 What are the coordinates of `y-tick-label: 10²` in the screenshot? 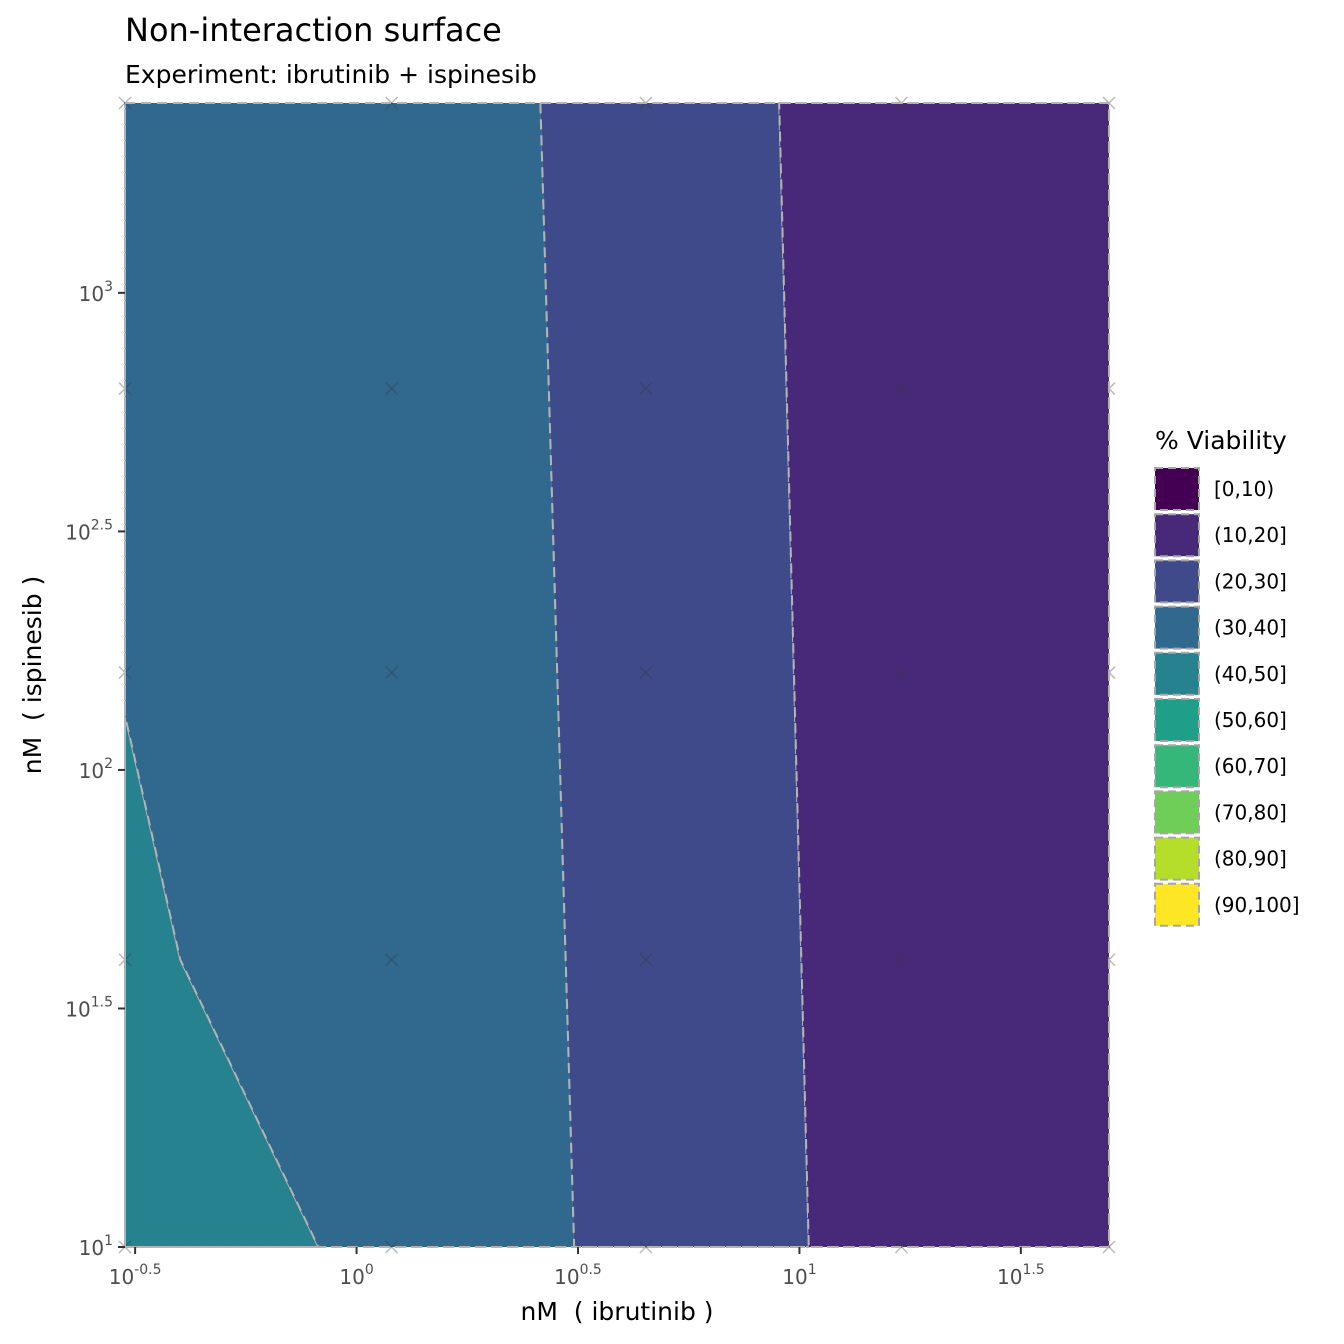 It's located at (96, 769).